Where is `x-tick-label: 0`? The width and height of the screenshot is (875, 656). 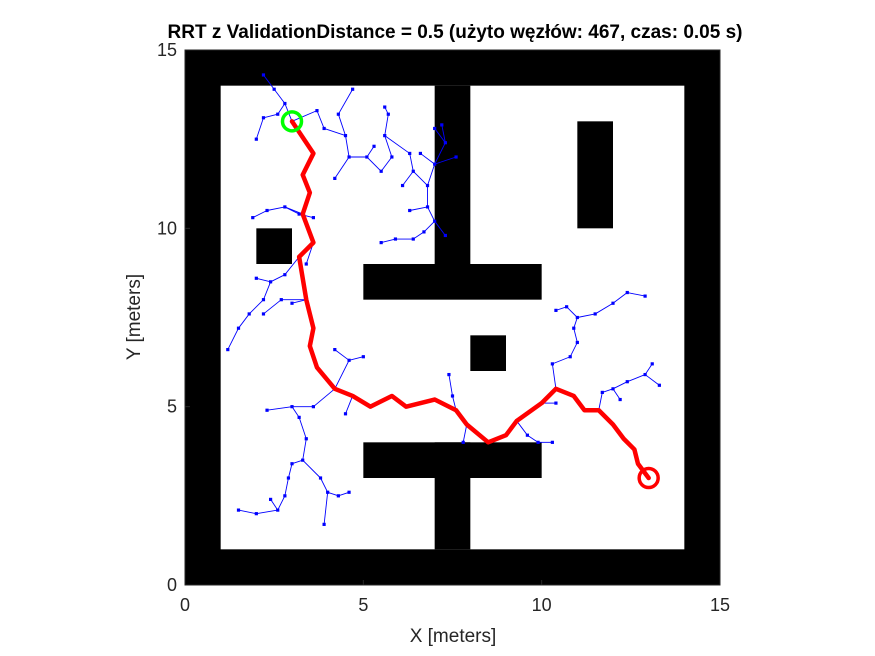 x-tick-label: 0 is located at coordinates (185, 605).